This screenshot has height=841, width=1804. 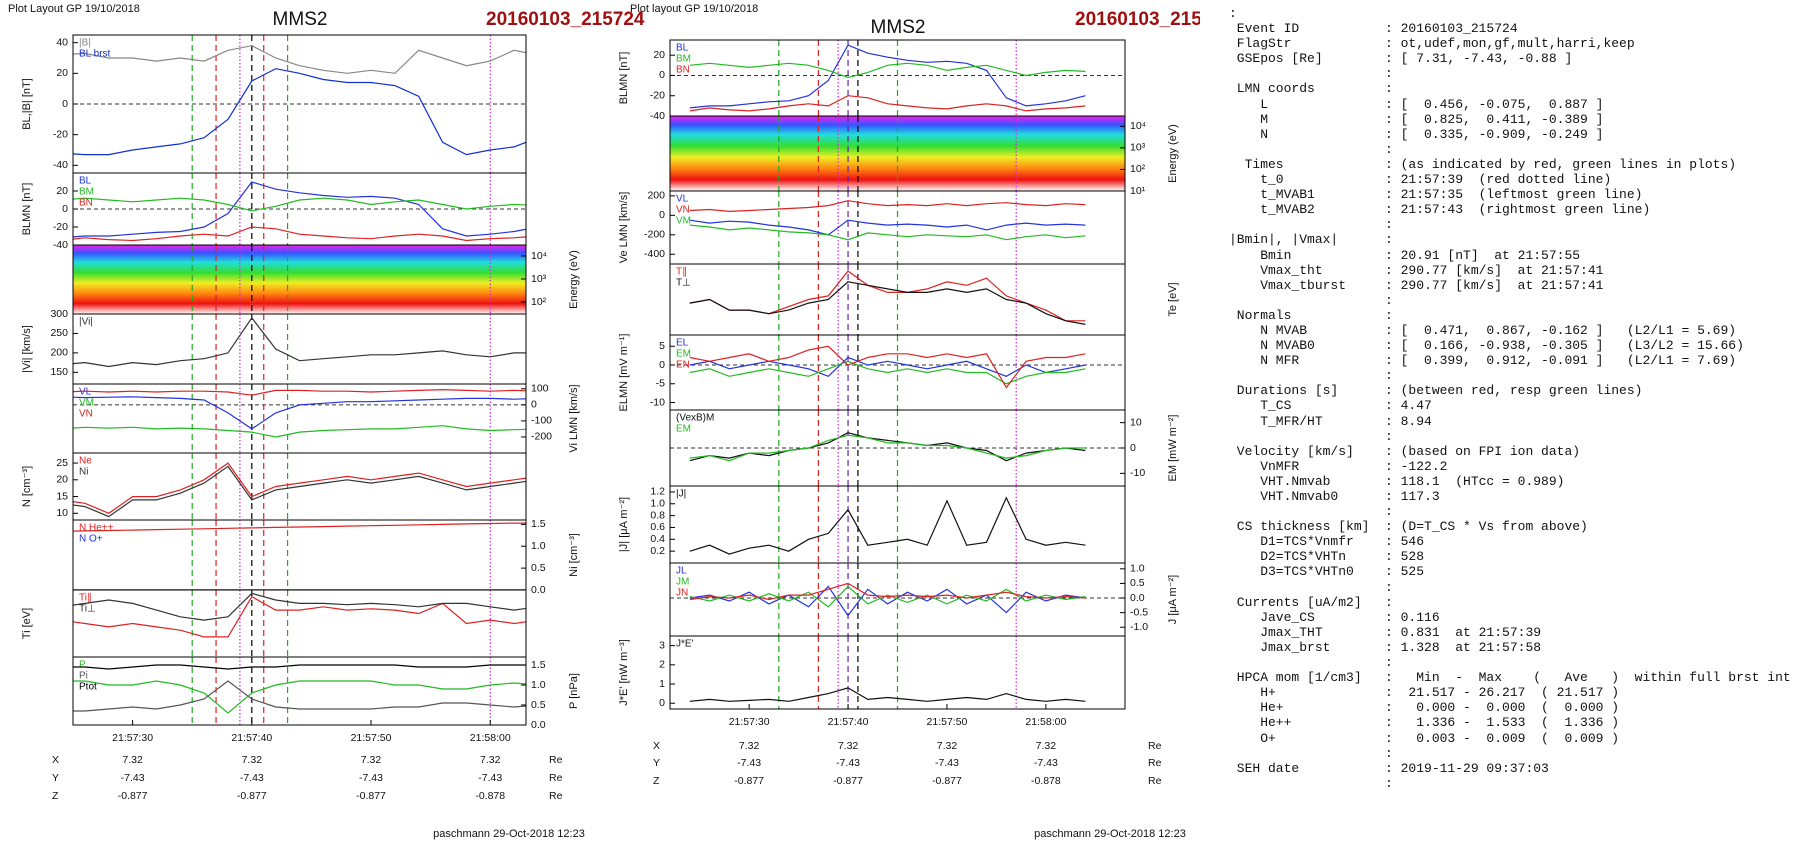 What do you see at coordinates (682, 48) in the screenshot?
I see `legend-entry: BL` at bounding box center [682, 48].